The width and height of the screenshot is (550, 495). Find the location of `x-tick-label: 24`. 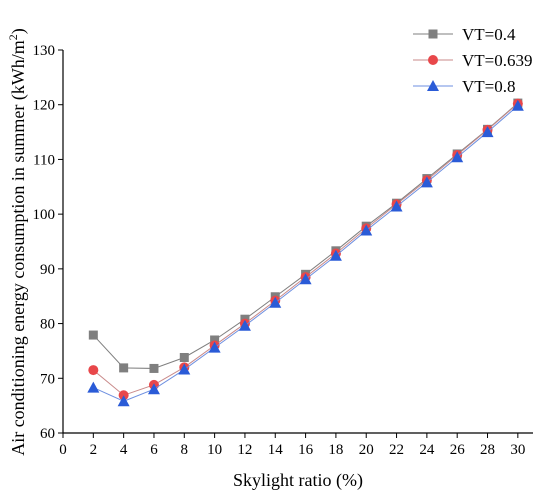

x-tick-label: 24 is located at coordinates (427, 450).